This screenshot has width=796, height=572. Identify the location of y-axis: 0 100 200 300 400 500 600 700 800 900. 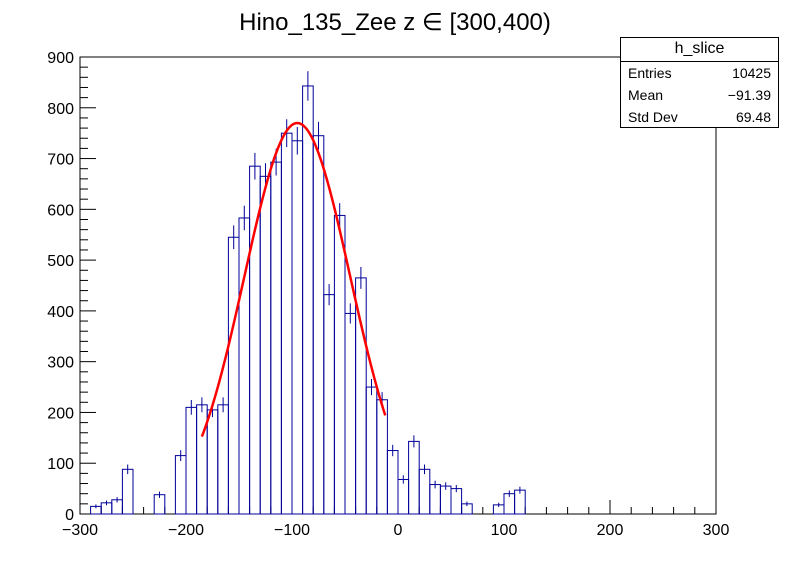
(71, 287).